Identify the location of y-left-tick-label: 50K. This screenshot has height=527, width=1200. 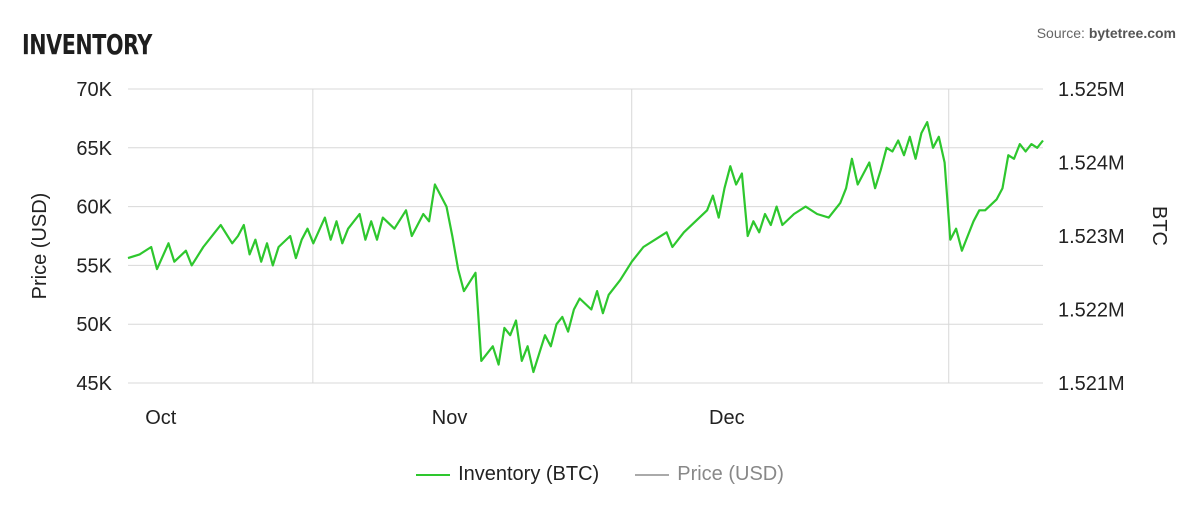
(94, 325).